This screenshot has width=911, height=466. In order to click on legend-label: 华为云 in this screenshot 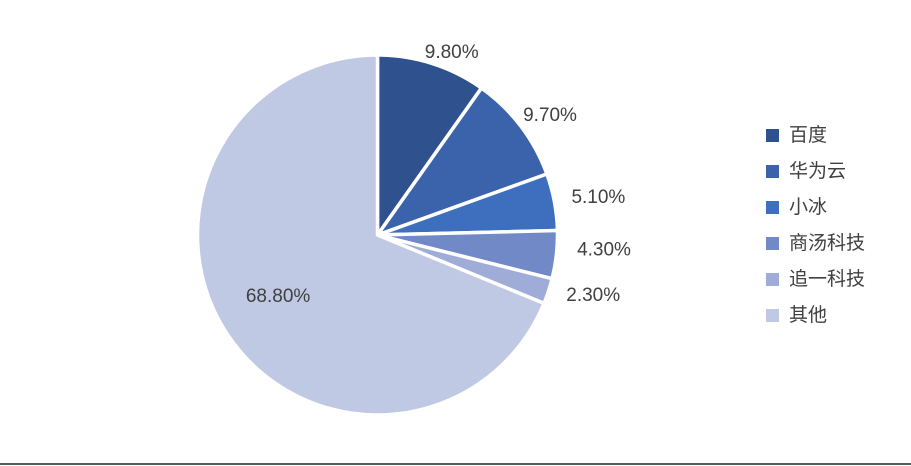, I will do `click(818, 171)`.